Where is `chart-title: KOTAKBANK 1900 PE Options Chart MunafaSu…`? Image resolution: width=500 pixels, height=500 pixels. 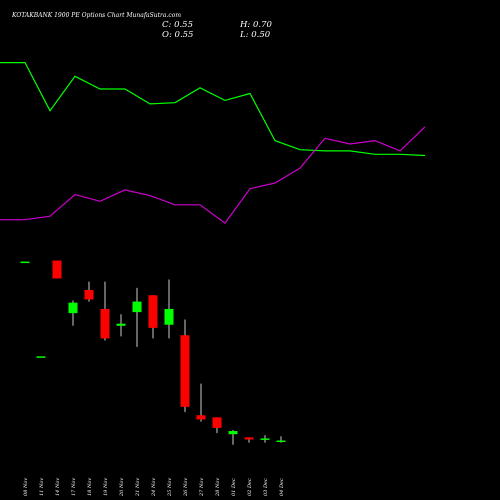 chart-title: KOTAKBANK 1900 PE Options Chart MunafaSu… is located at coordinates (96, 15).